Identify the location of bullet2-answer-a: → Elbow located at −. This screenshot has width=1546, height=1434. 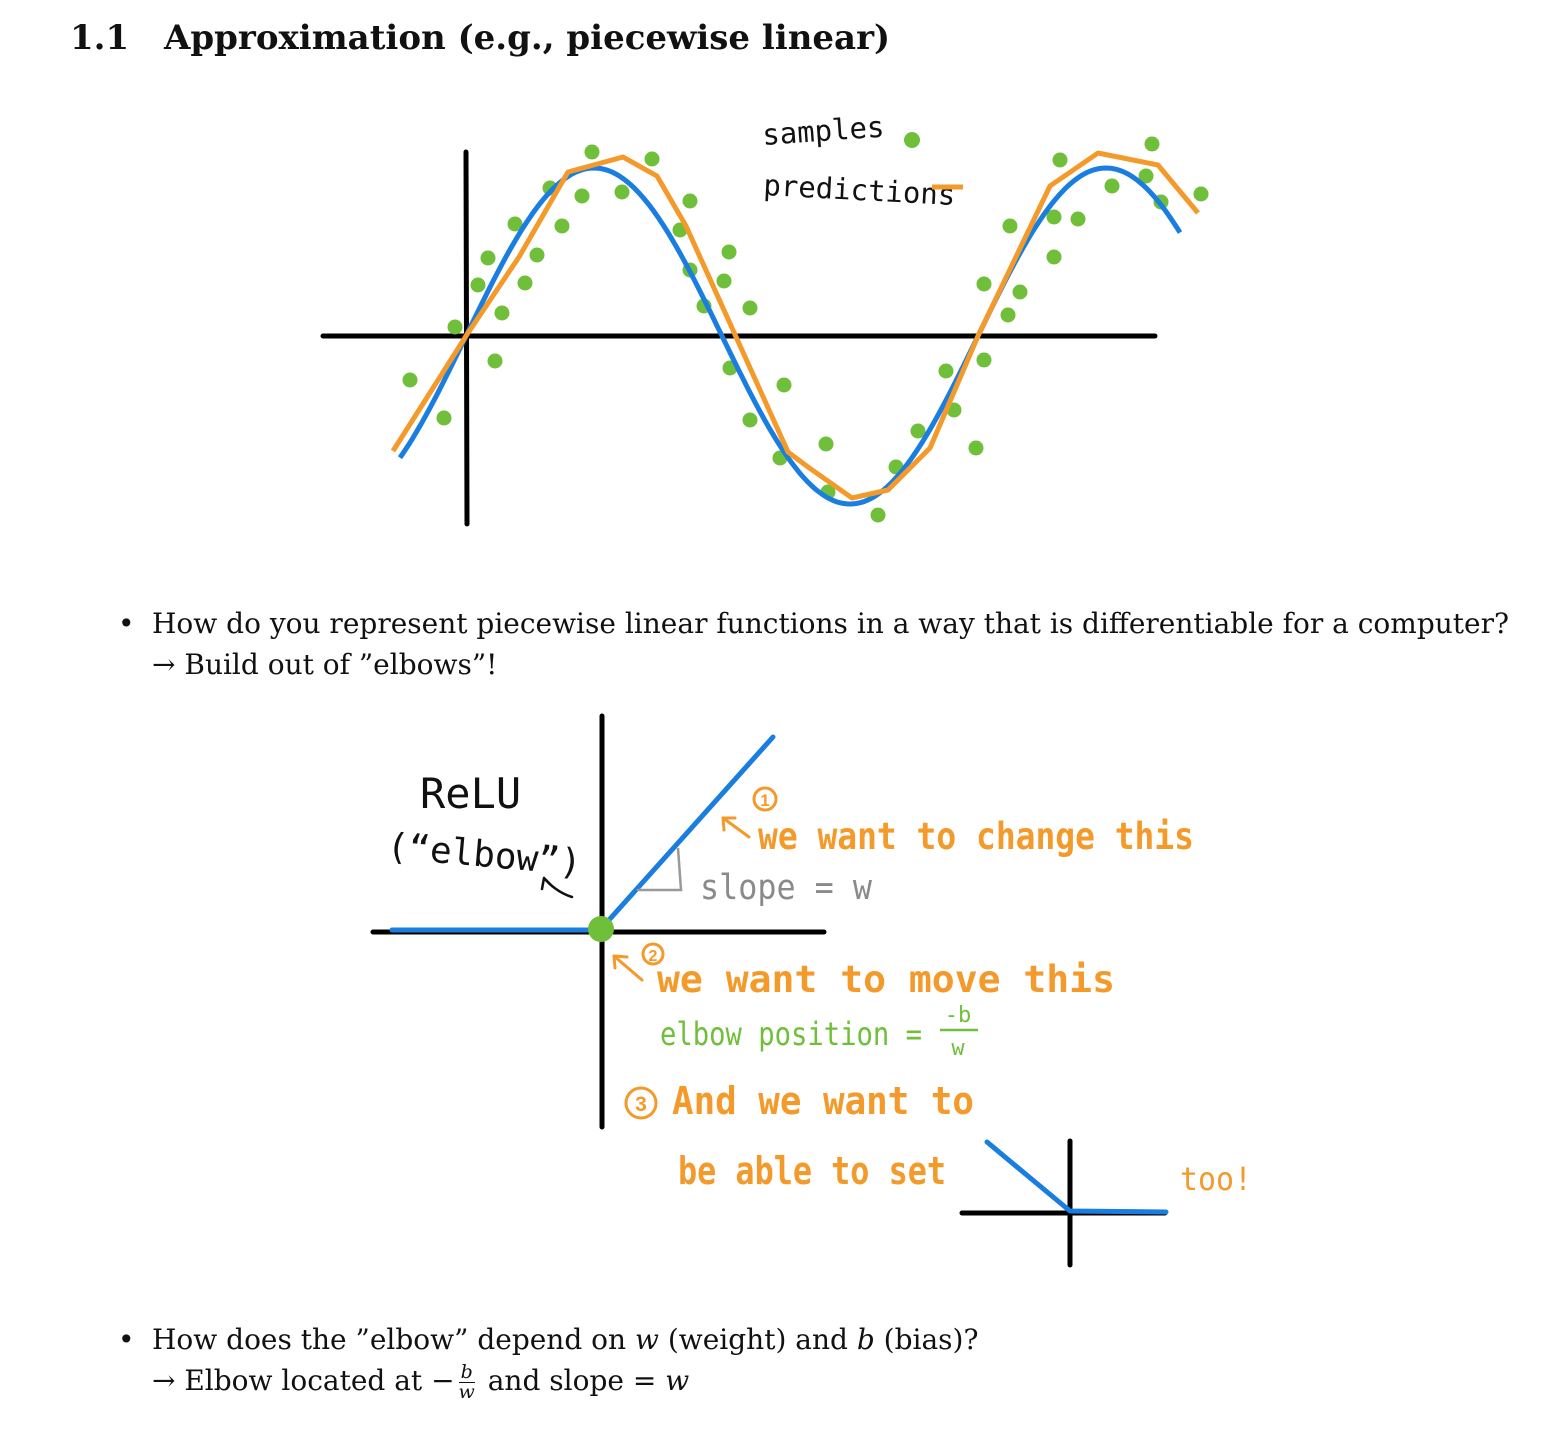
(303, 1380).